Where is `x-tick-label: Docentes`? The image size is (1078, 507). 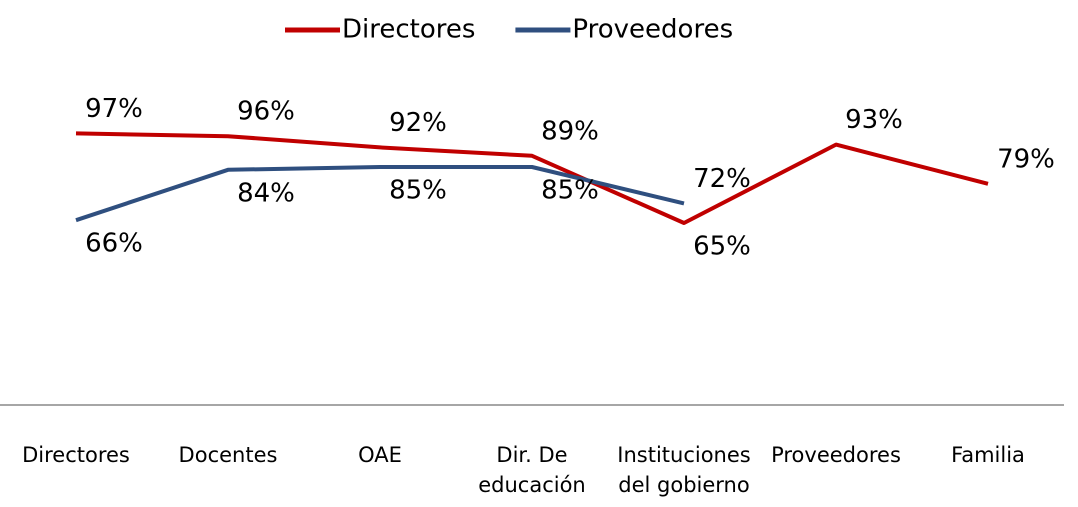
x-tick-label: Docentes is located at coordinates (228, 455).